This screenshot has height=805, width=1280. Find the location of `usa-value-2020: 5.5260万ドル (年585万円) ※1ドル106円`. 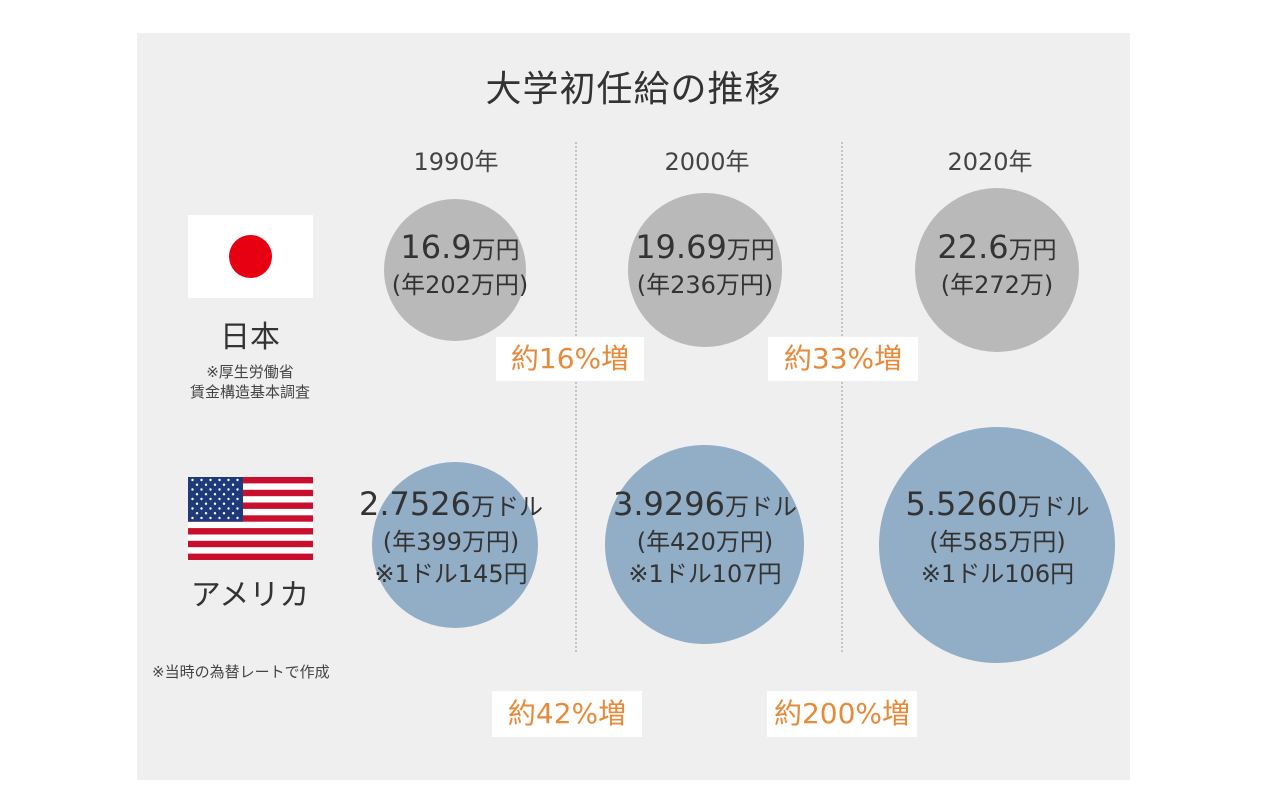

usa-value-2020: 5.5260万ドル (年585万円) ※1ドル106円 is located at coordinates (997, 537).